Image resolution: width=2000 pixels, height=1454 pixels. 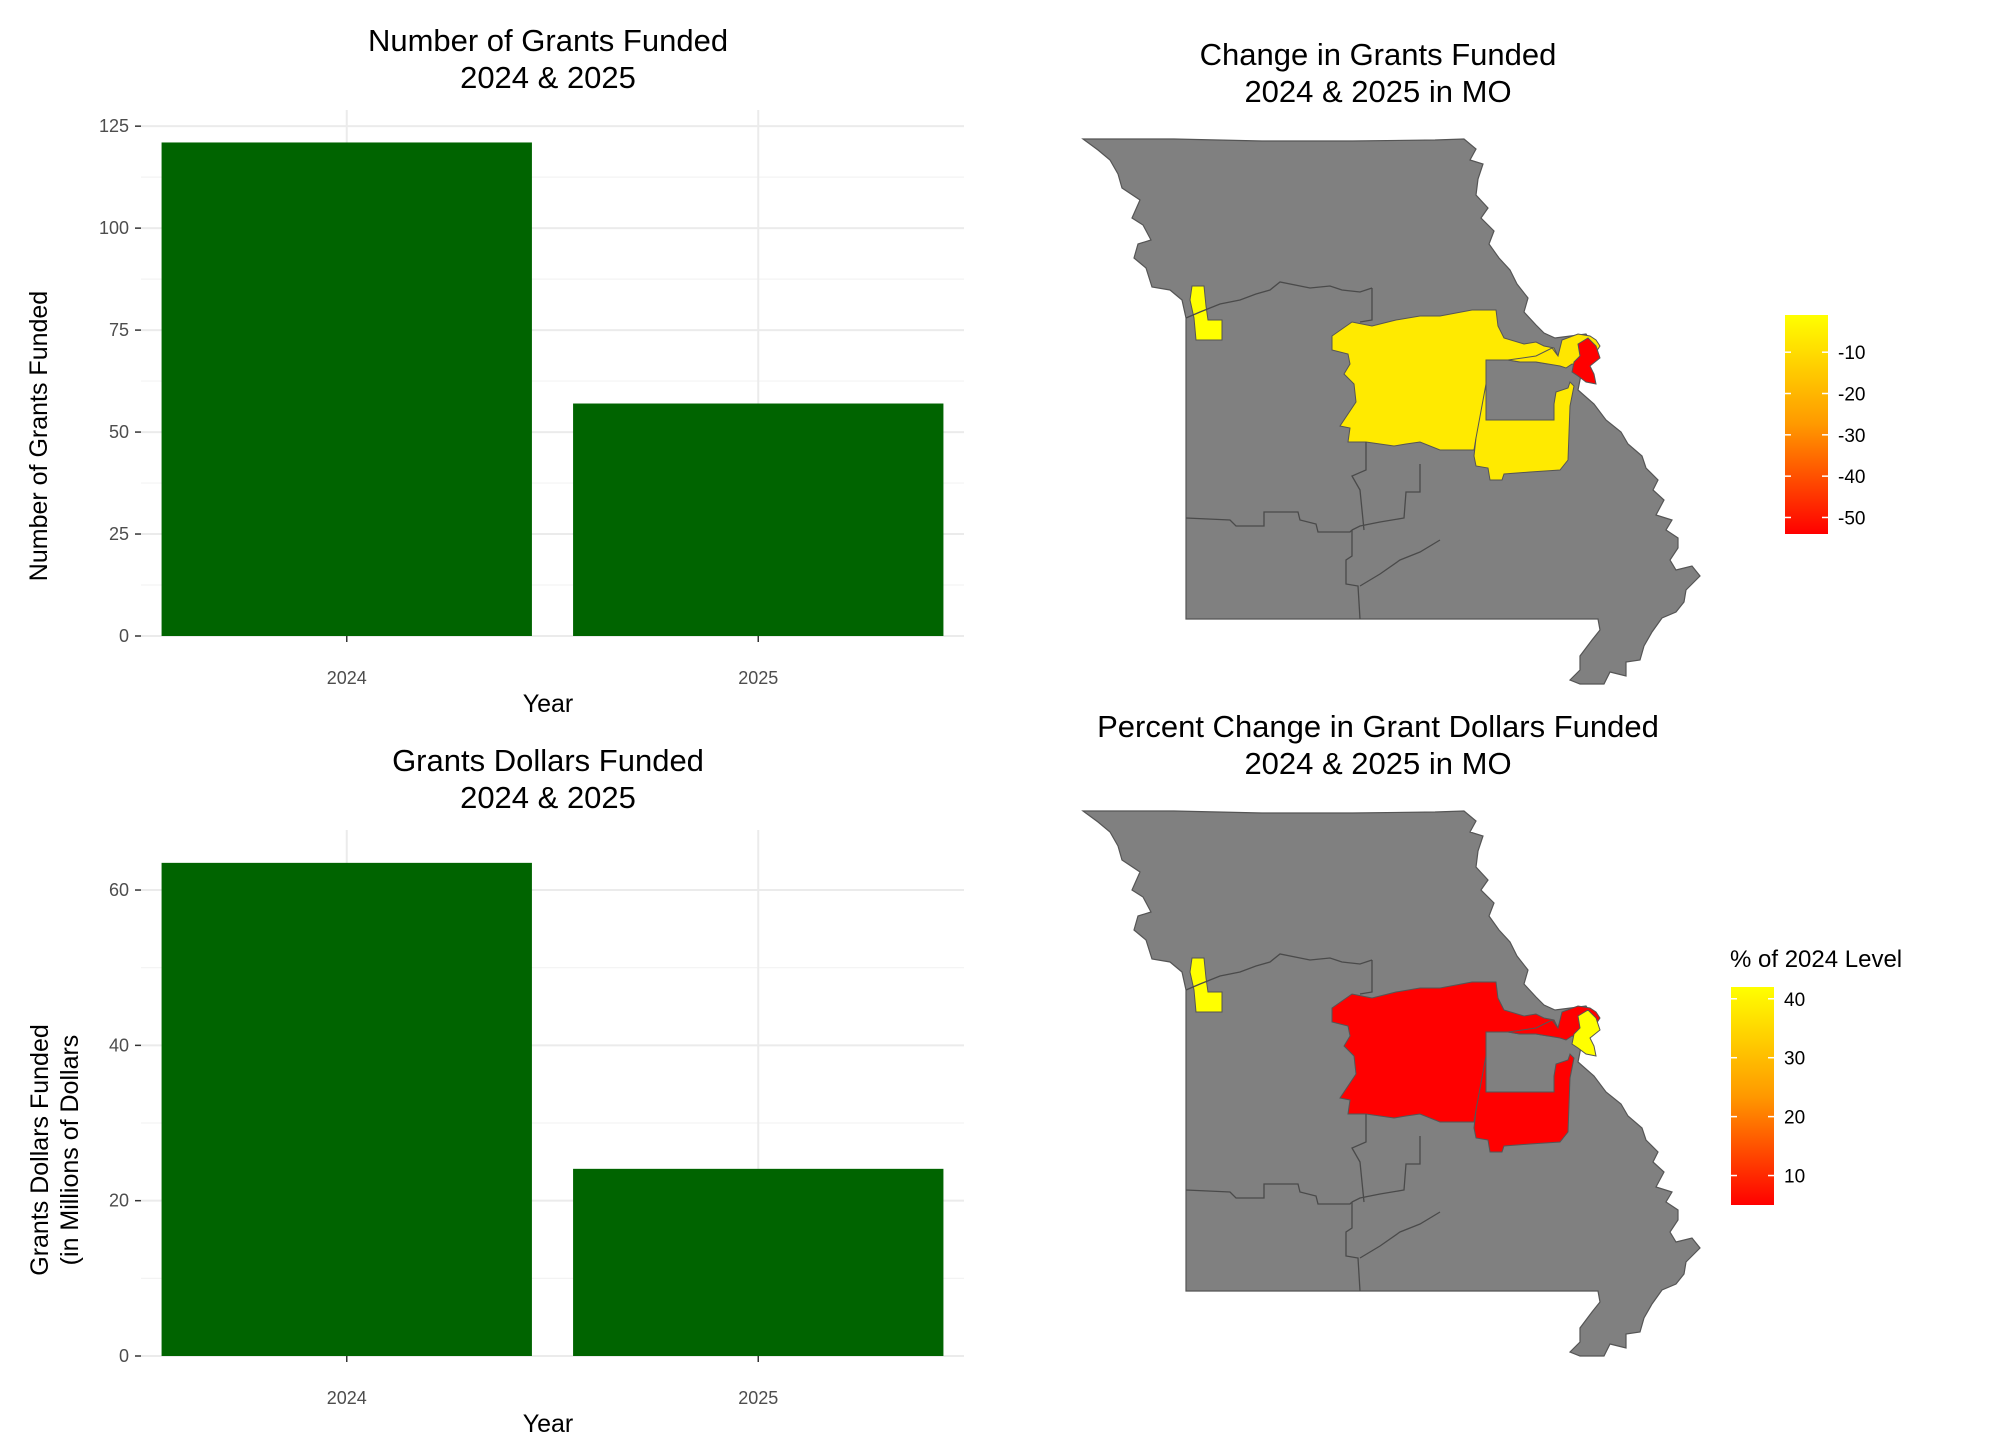 What do you see at coordinates (119, 330) in the screenshot?
I see `y-tick-label: 75` at bounding box center [119, 330].